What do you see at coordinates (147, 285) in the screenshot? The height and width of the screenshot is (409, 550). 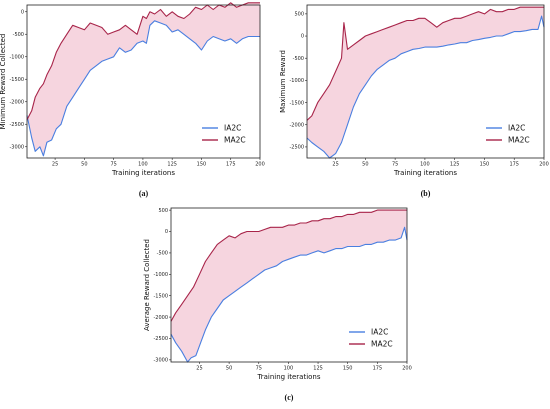 I see `y-axis-label: Average Reward Collected` at bounding box center [147, 285].